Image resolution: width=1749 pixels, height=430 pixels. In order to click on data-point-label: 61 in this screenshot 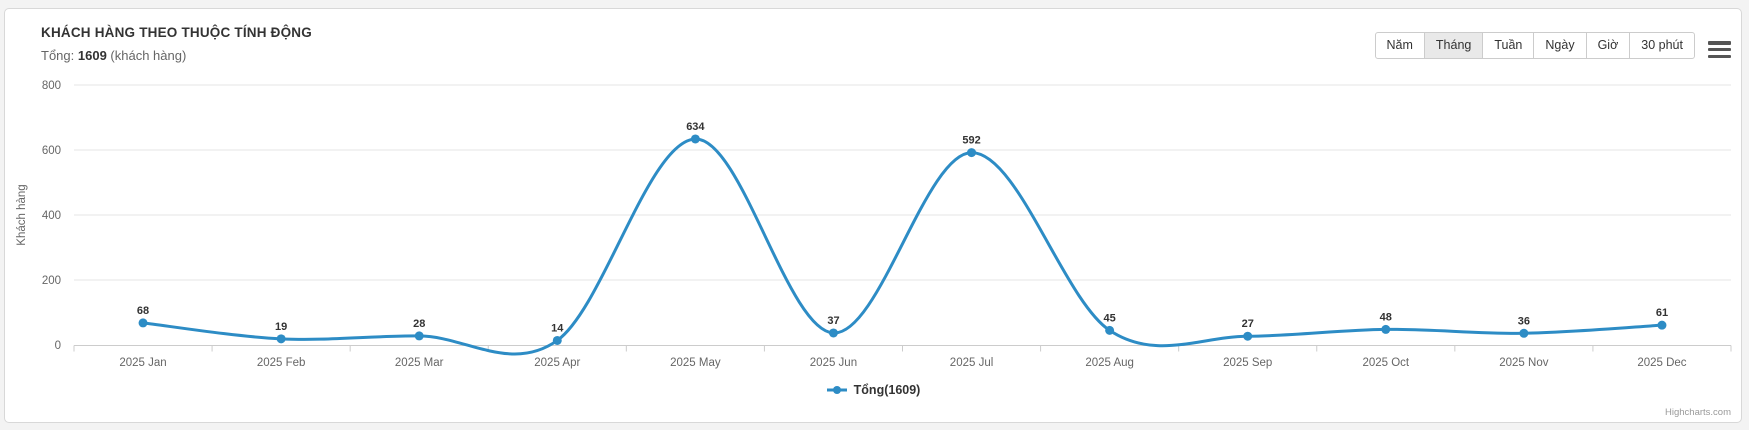, I will do `click(1662, 313)`.